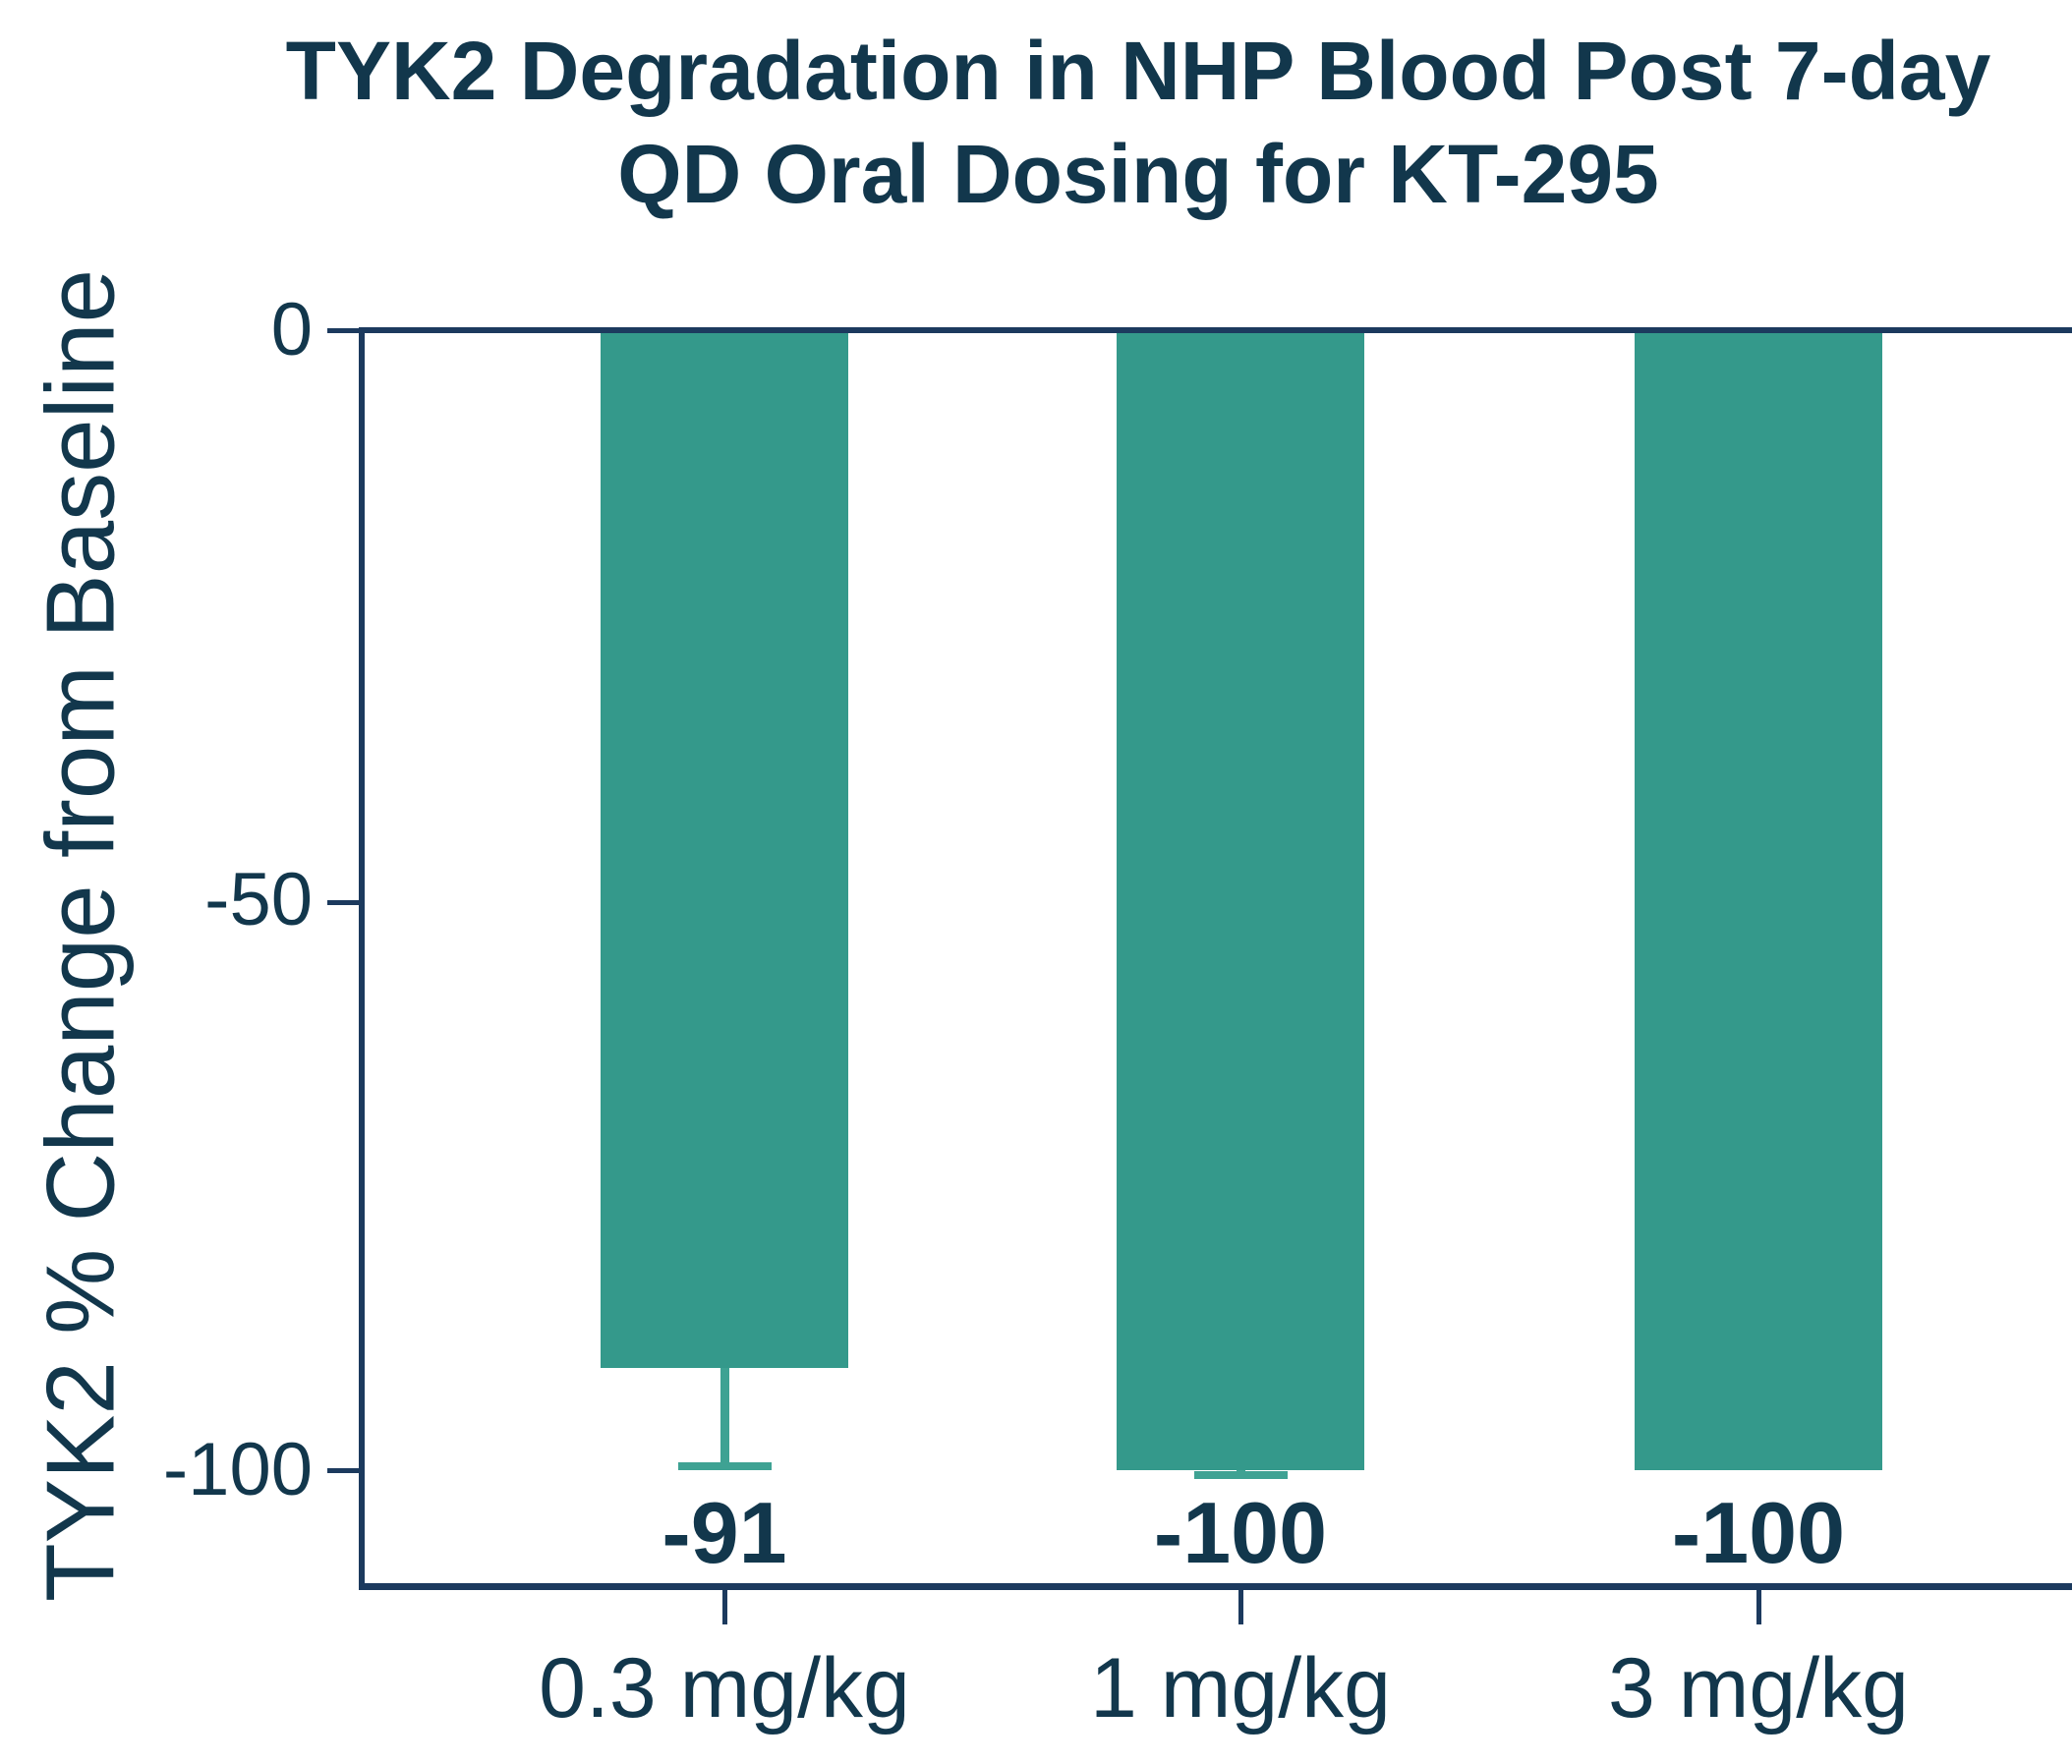 This screenshot has width=2072, height=1764. Describe the element at coordinates (1241, 1607) in the screenshot. I see `x-tick-1mgkg` at that location.